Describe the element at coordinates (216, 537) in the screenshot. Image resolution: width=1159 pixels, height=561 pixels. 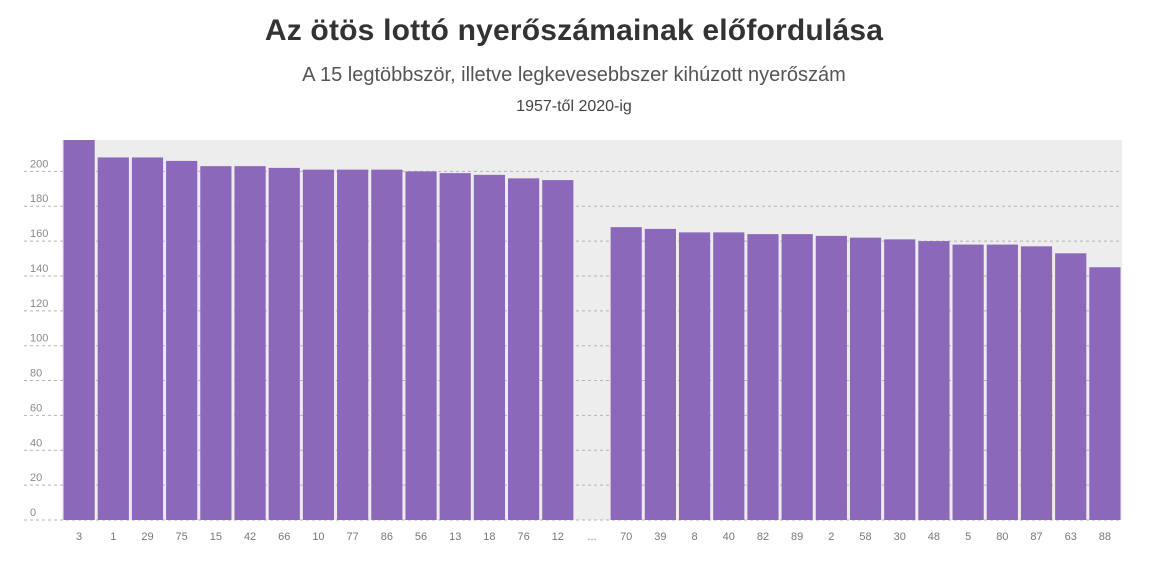
I see `x-tick-label: 15` at that location.